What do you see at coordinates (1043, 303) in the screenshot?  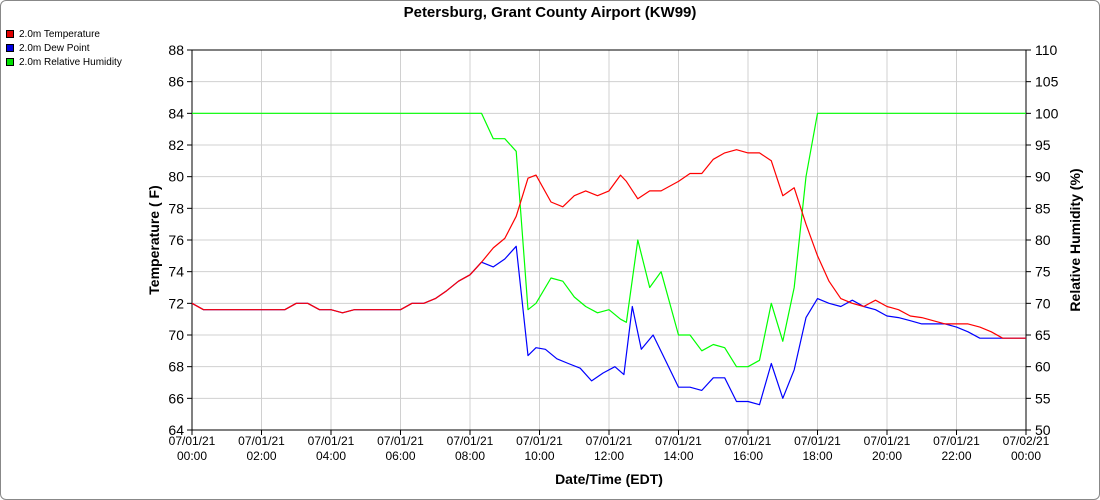 I see `y2-tick-label: 70` at bounding box center [1043, 303].